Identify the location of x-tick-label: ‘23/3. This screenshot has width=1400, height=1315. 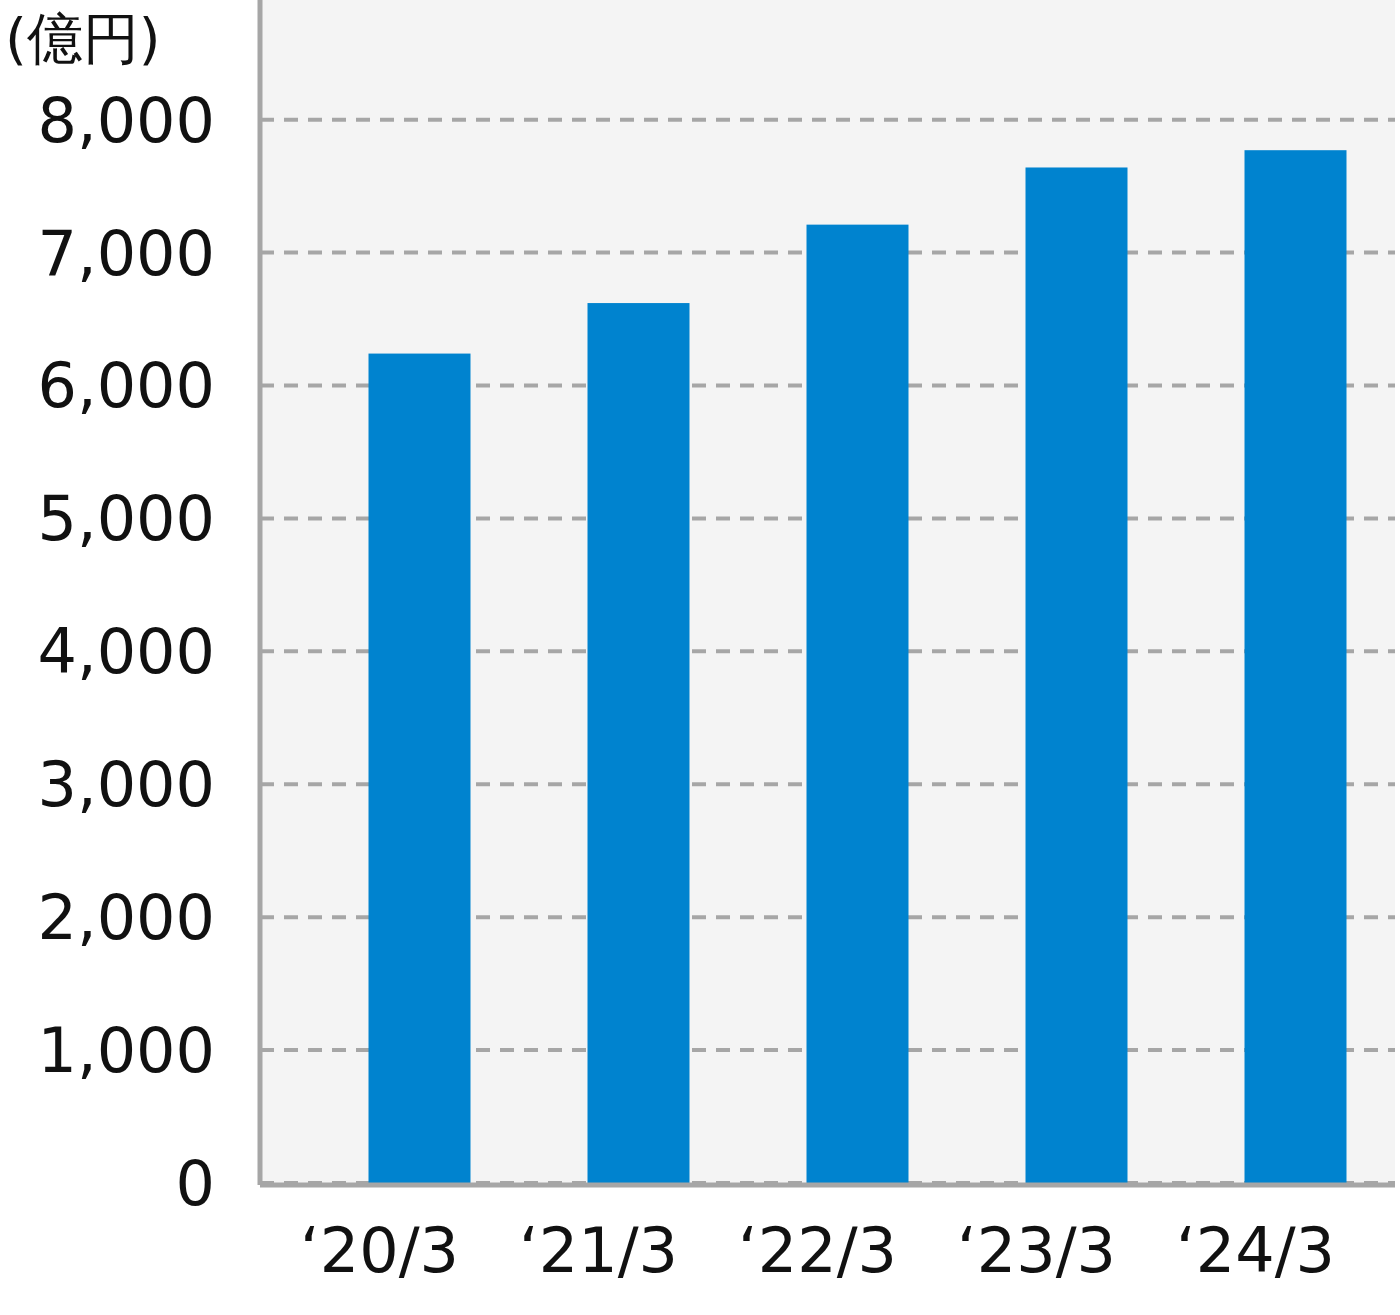
(1036, 1250).